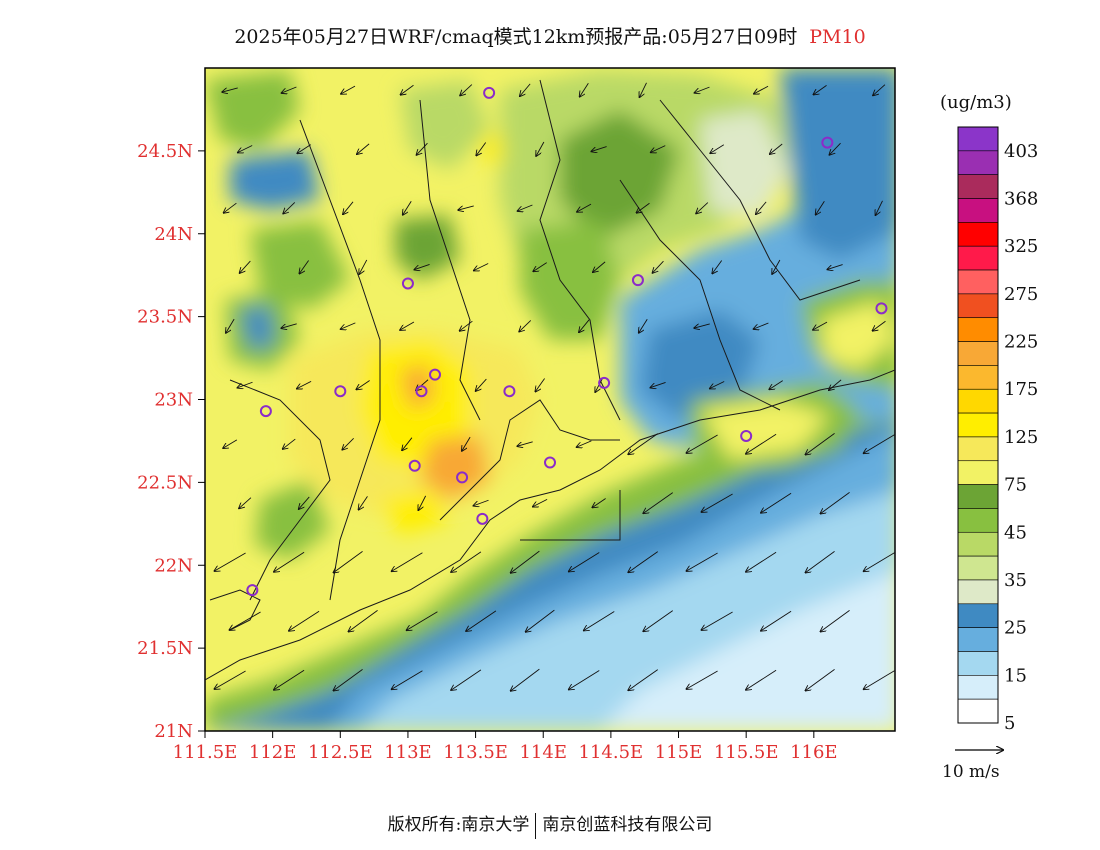 This screenshot has width=1100, height=850. Describe the element at coordinates (458, 825) in the screenshot. I see `copyright-left: 版权所有:南京大学` at that location.